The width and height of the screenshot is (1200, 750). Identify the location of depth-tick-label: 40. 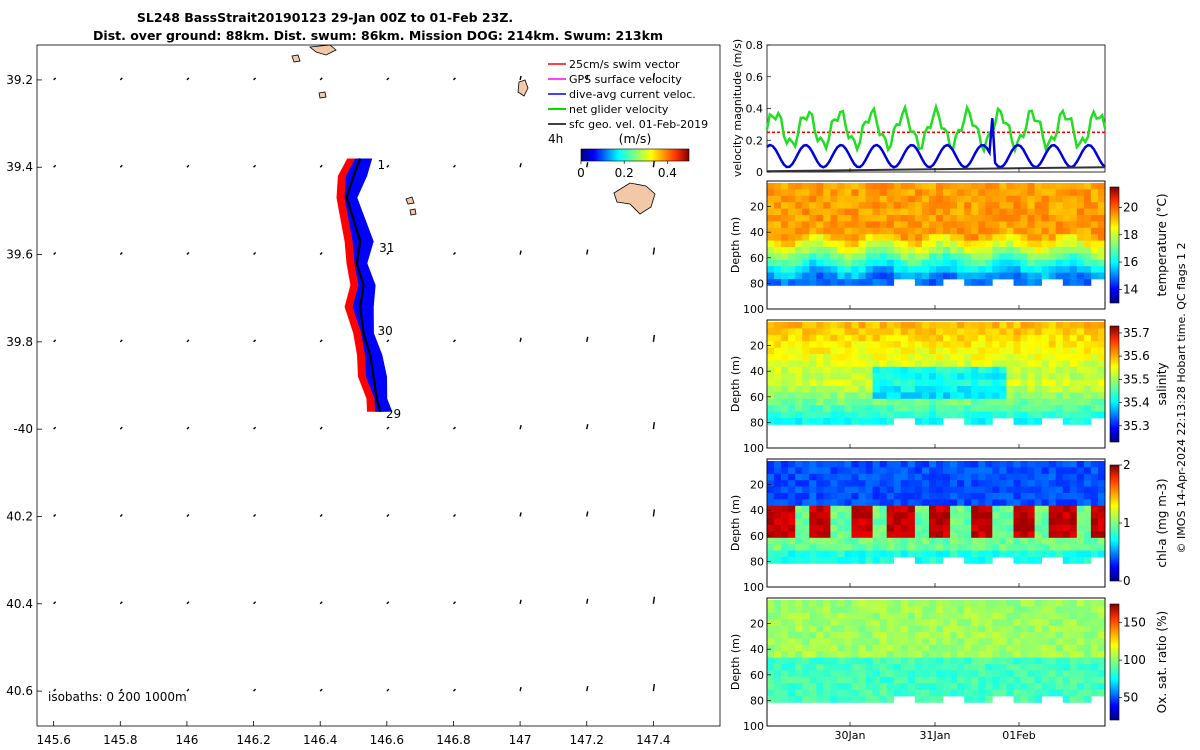
(757, 232).